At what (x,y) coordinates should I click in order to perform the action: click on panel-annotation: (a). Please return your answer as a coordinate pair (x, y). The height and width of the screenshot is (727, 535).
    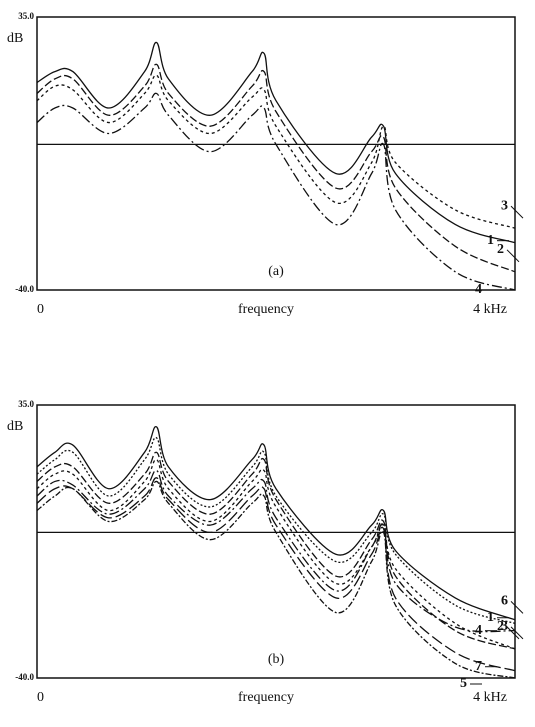
    Looking at the image, I should click on (276, 271).